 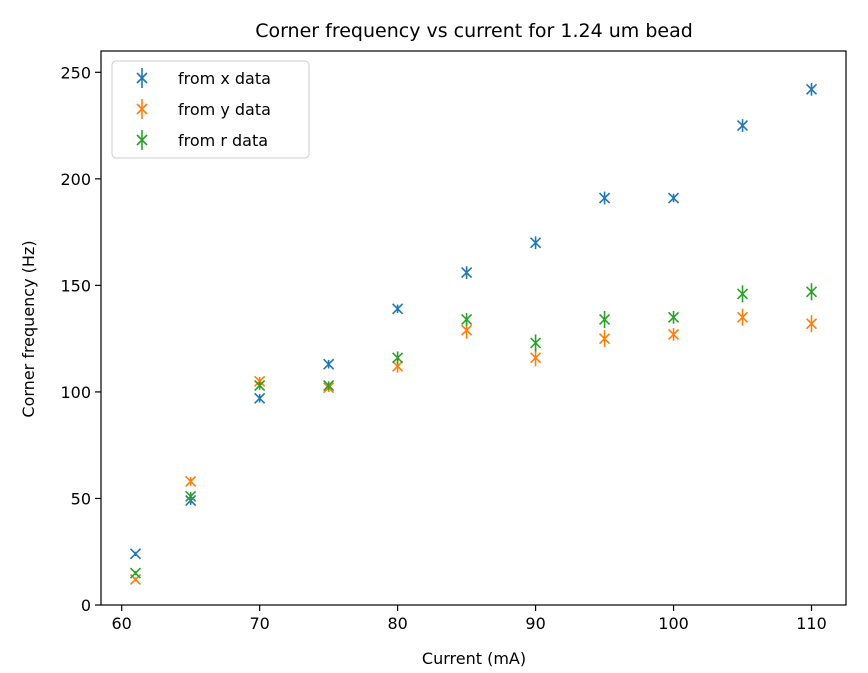 I want to click on x-tick-label: 80, so click(x=397, y=623).